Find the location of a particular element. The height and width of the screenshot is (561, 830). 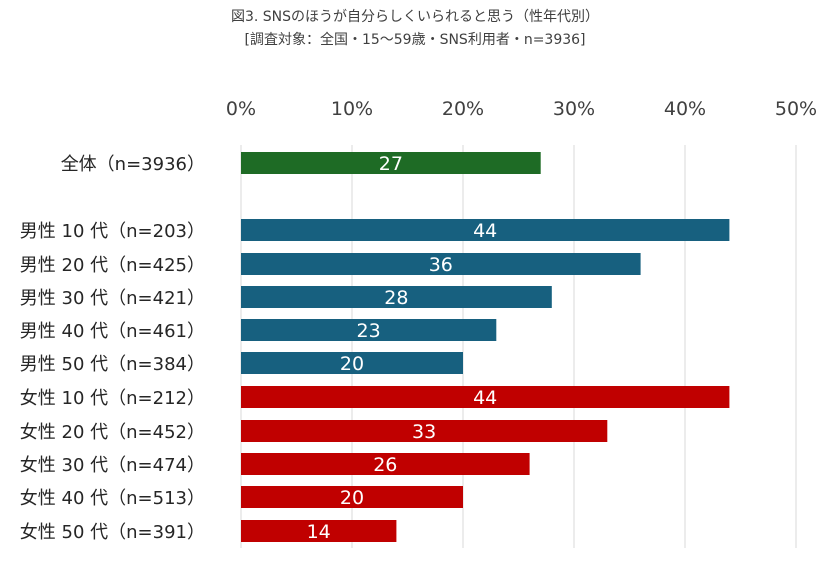

data-label: 26 is located at coordinates (385, 465).